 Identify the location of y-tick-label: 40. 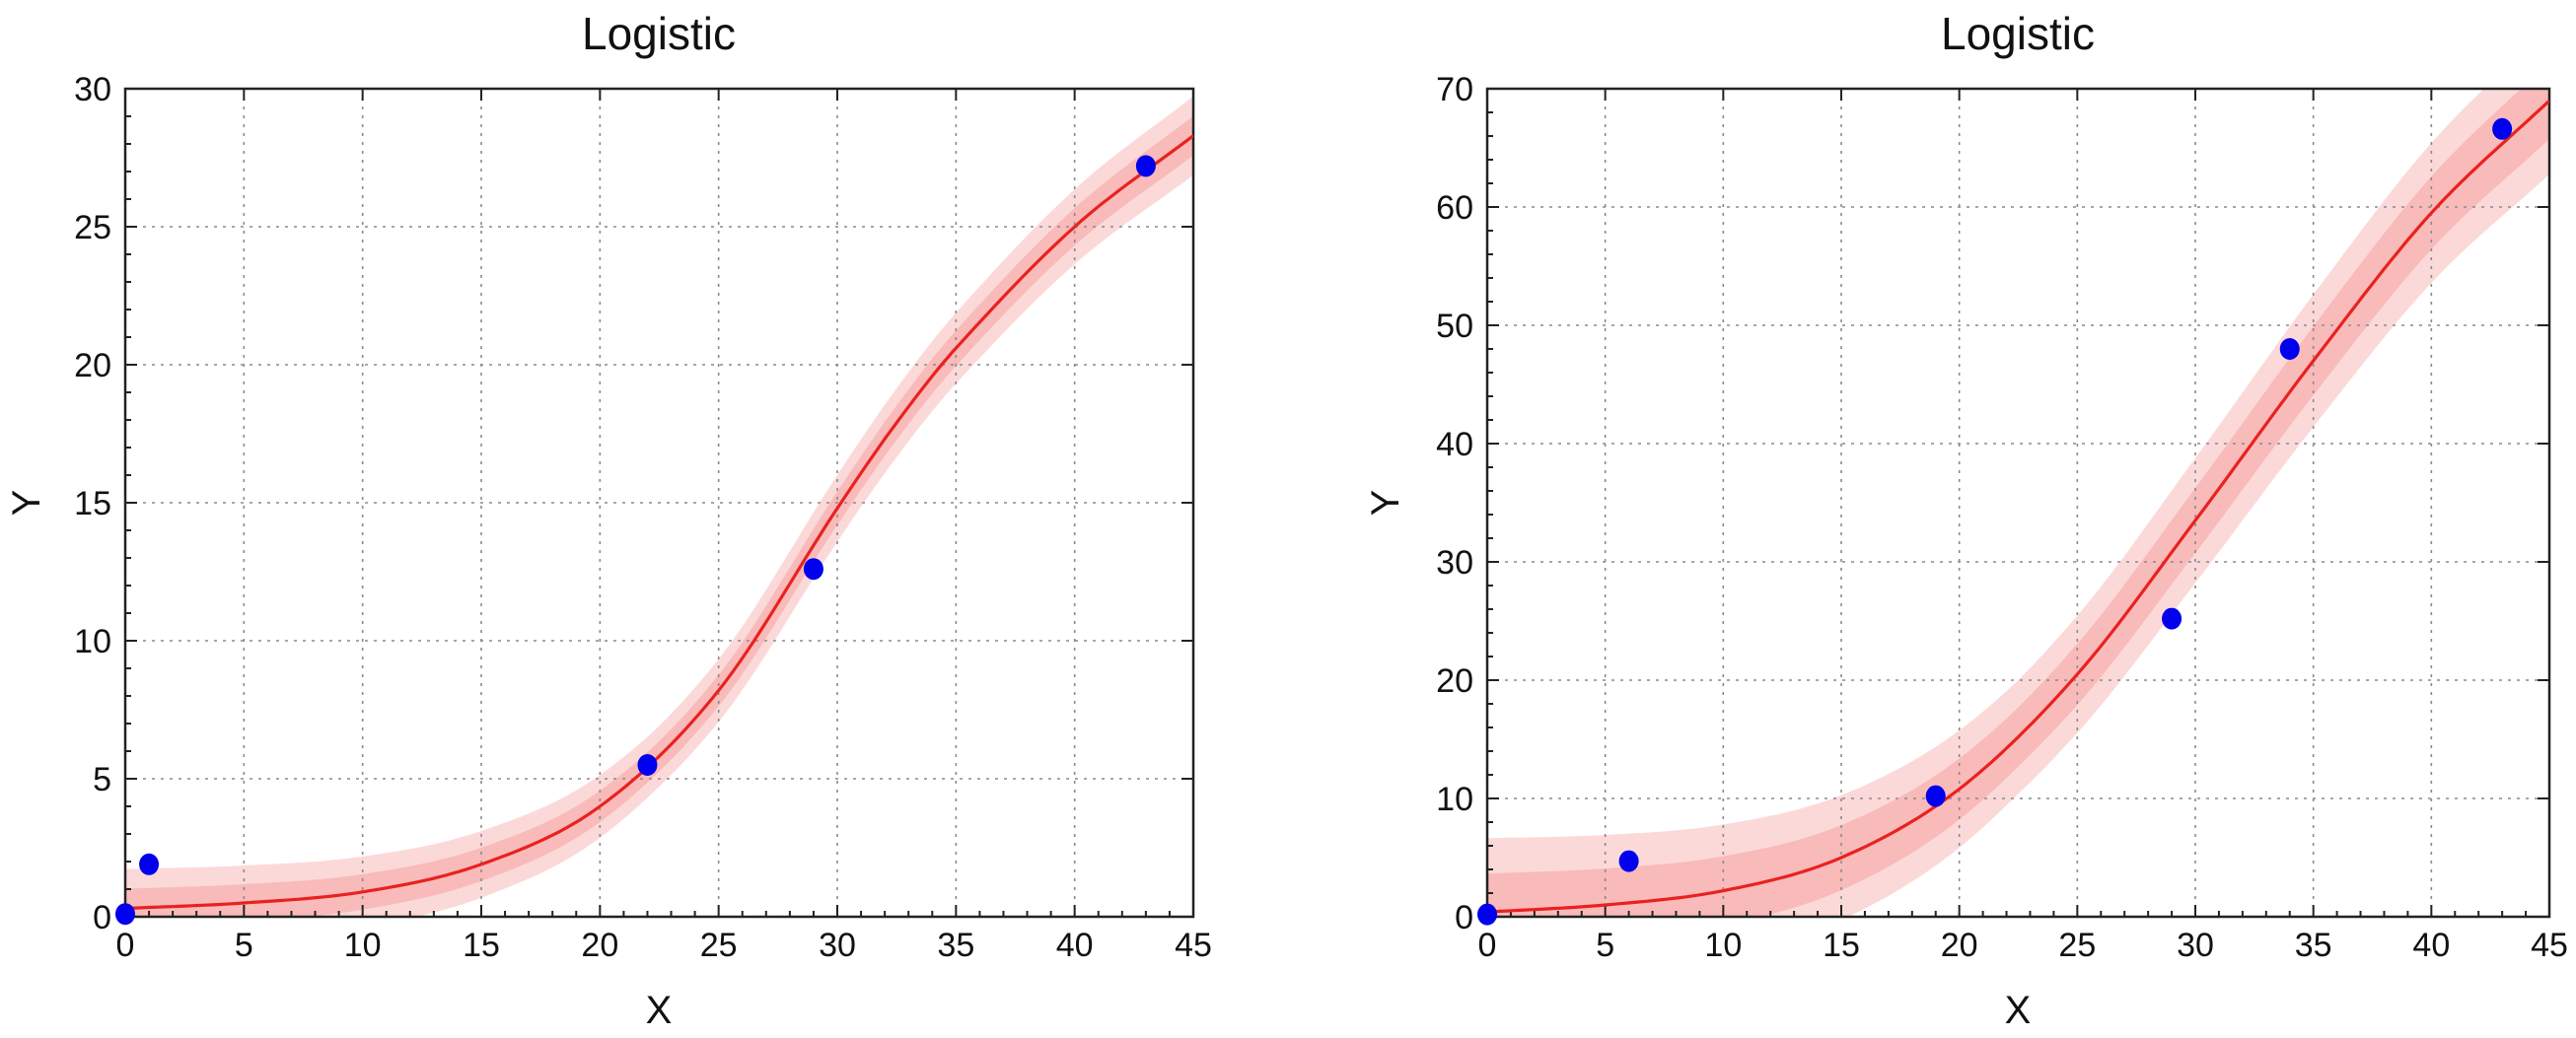
(1454, 444).